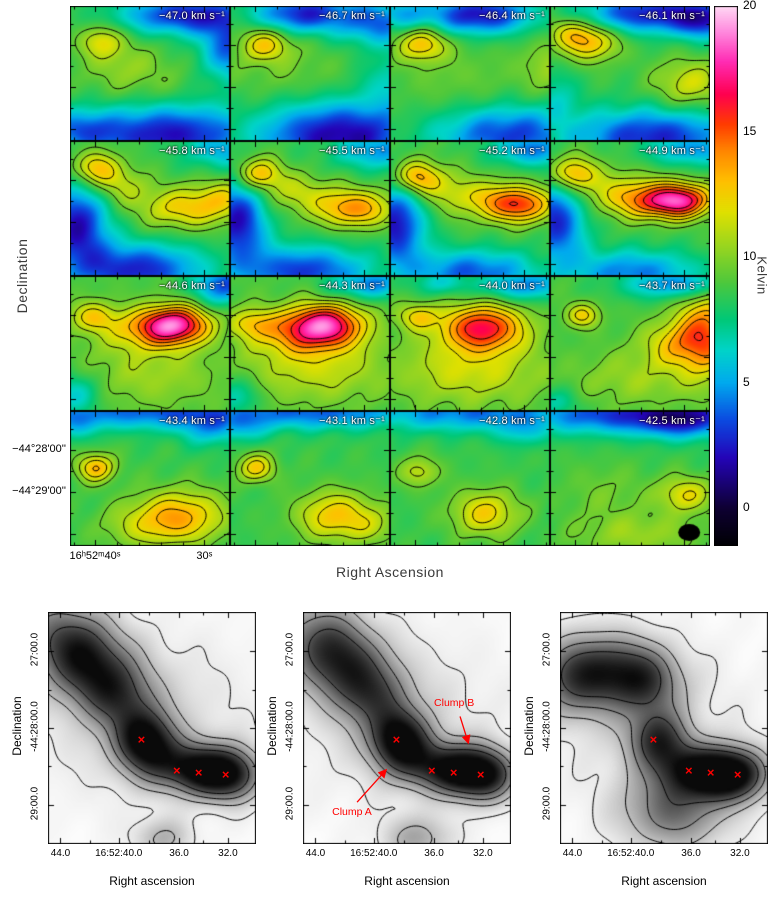 The height and width of the screenshot is (900, 778). What do you see at coordinates (630, 73) in the screenshot?
I see `channel-panel: −46.1 km s⁻¹` at bounding box center [630, 73].